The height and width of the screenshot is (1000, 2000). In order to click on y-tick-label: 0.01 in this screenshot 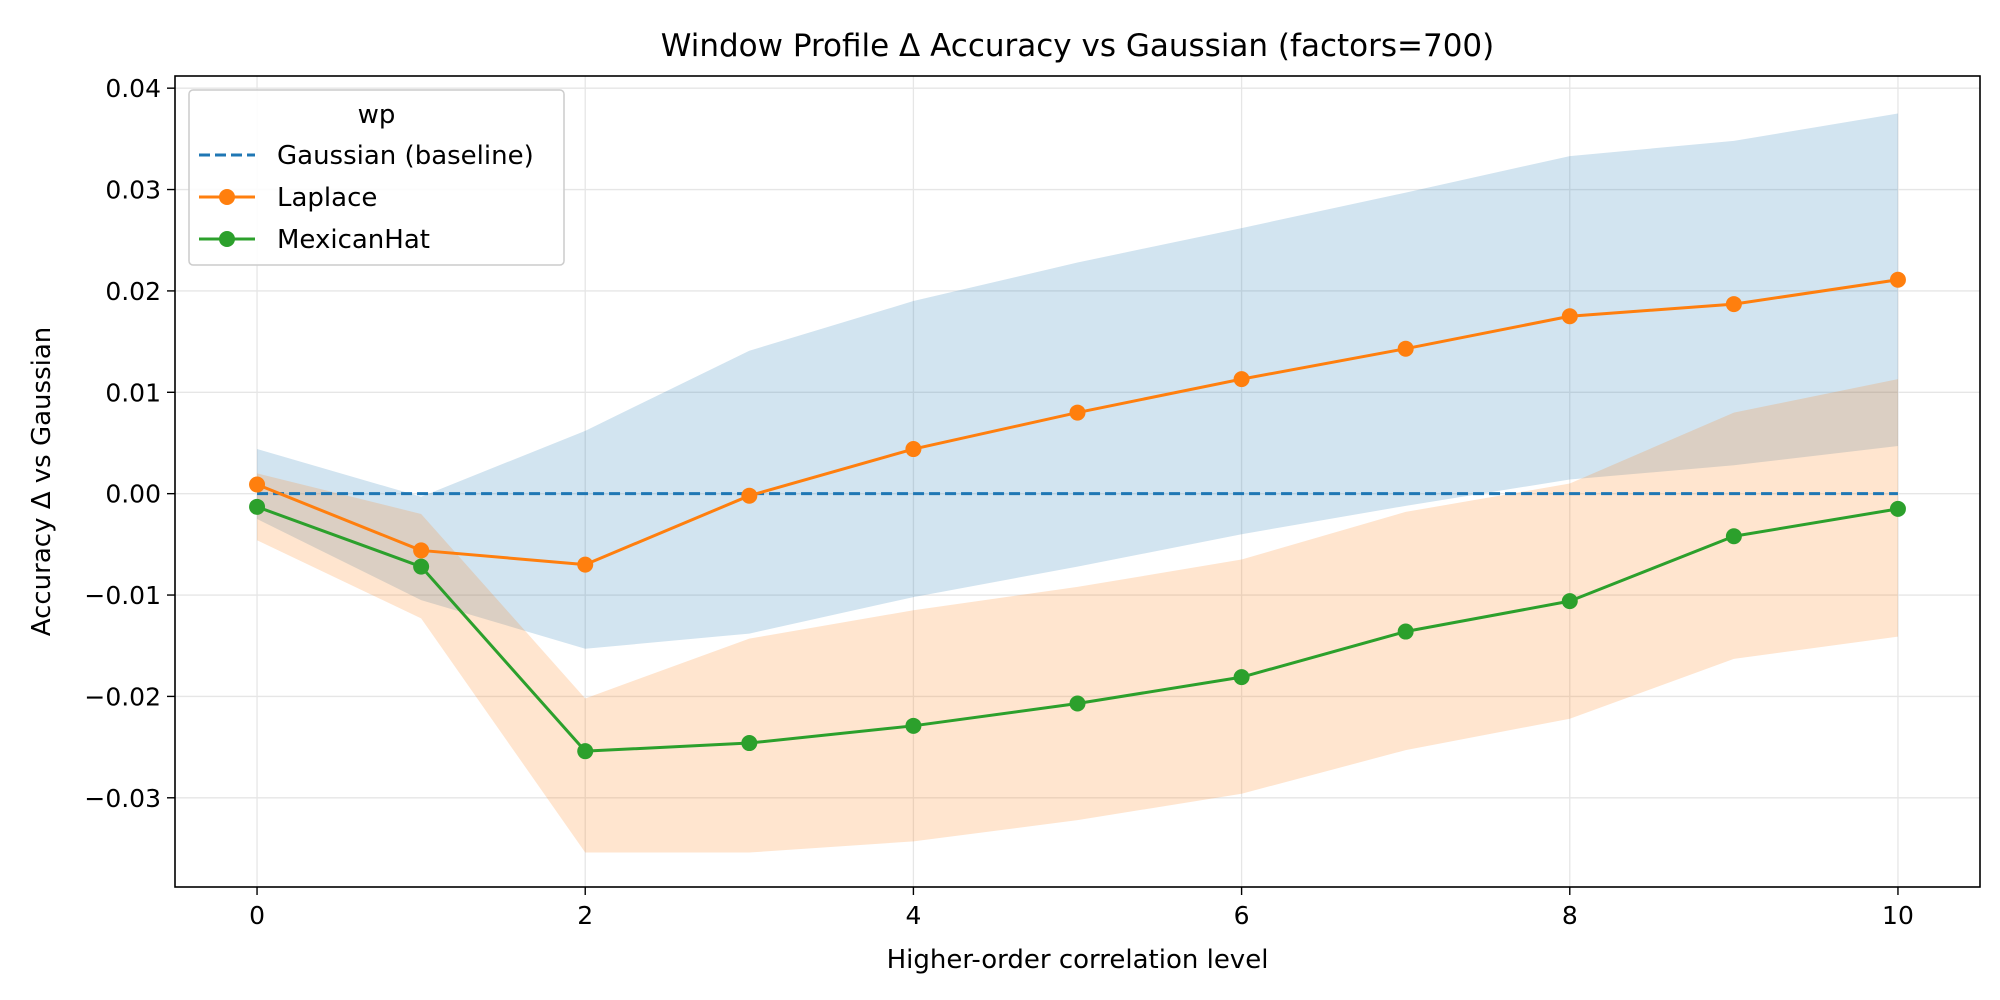, I will do `click(133, 392)`.